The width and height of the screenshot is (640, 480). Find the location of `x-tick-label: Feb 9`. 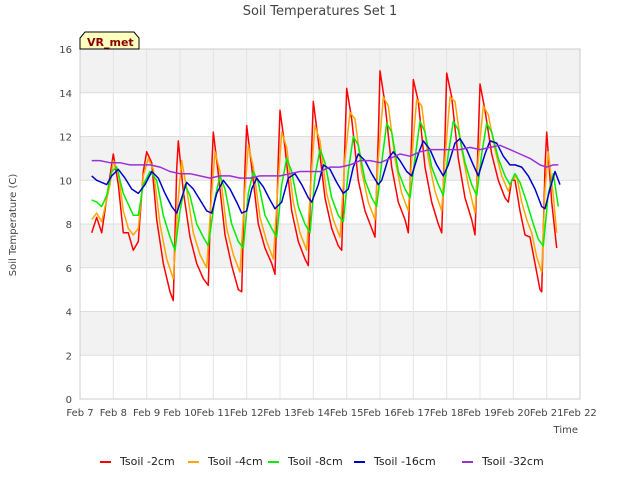

x-tick-label: Feb 9 is located at coordinates (146, 413).